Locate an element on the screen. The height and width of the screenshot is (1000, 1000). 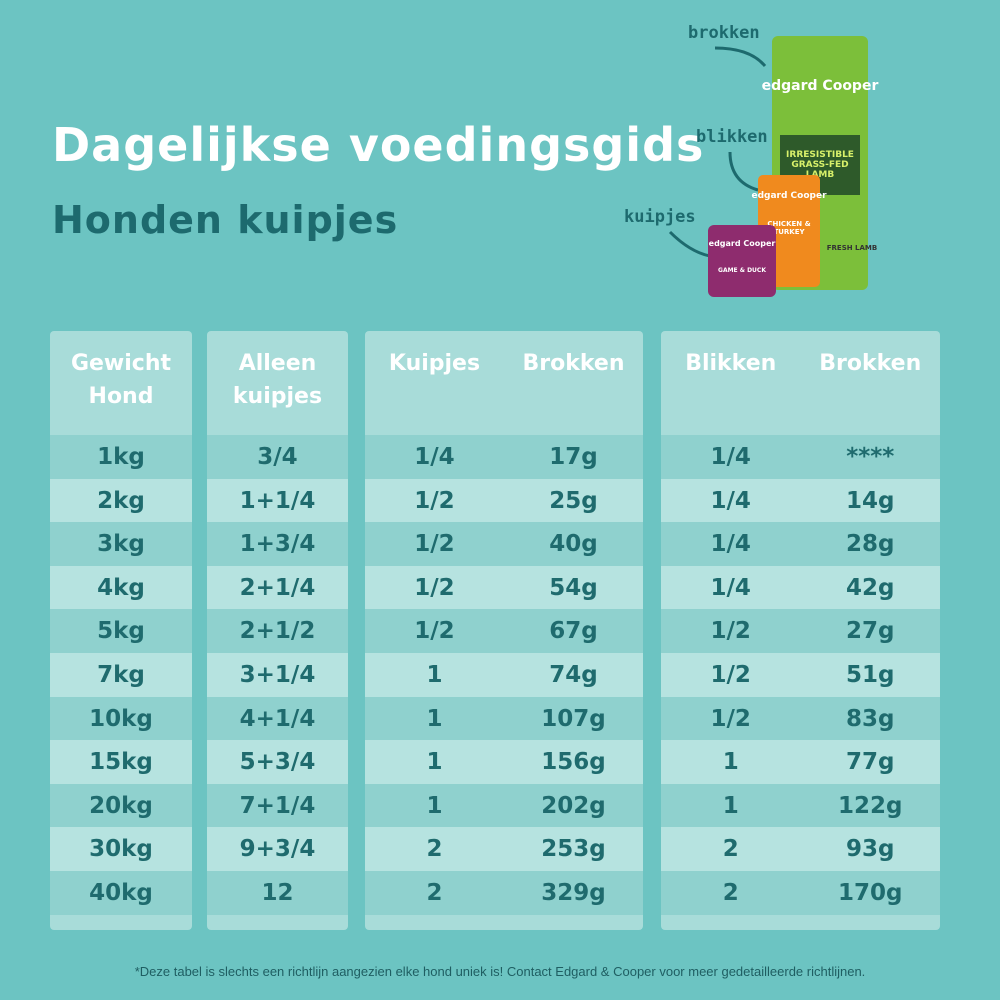
table-cell: 67g is located at coordinates (573, 631).